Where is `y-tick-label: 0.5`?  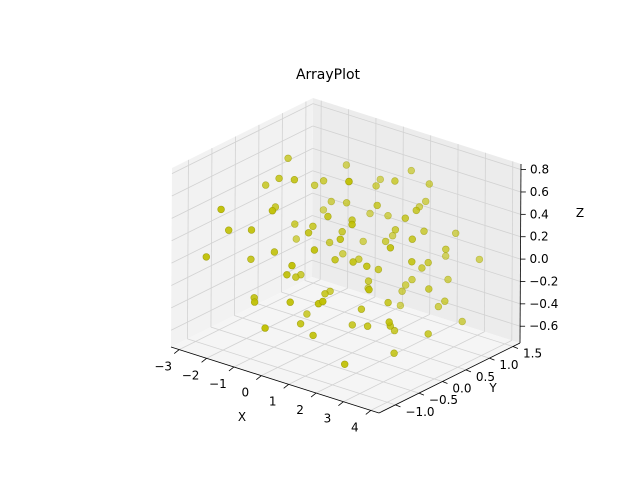
y-tick-label: 0.5 is located at coordinates (485, 377).